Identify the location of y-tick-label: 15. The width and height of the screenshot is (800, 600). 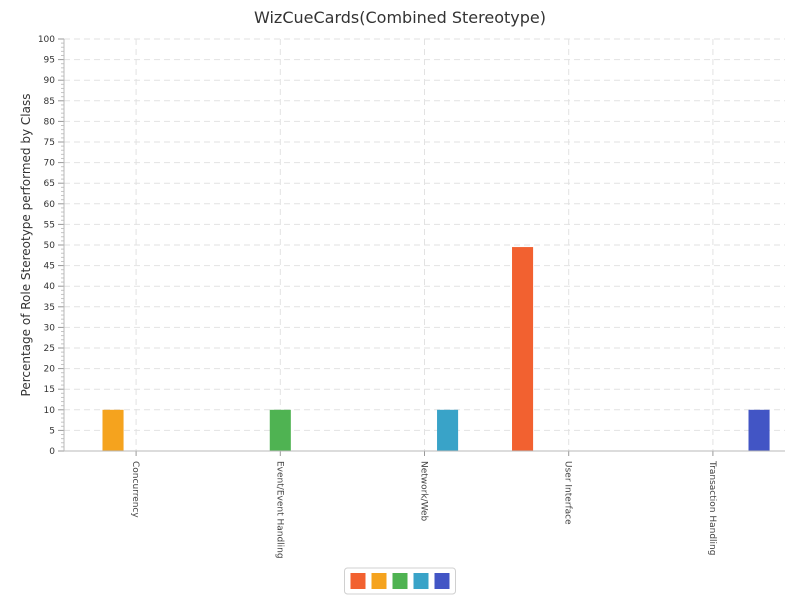
(49, 390).